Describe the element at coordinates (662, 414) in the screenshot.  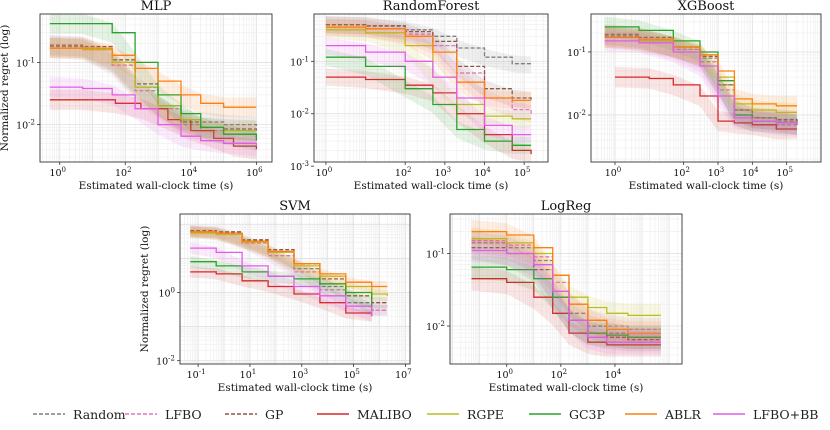
I see `legend-item-ablr: ABLR` at that location.